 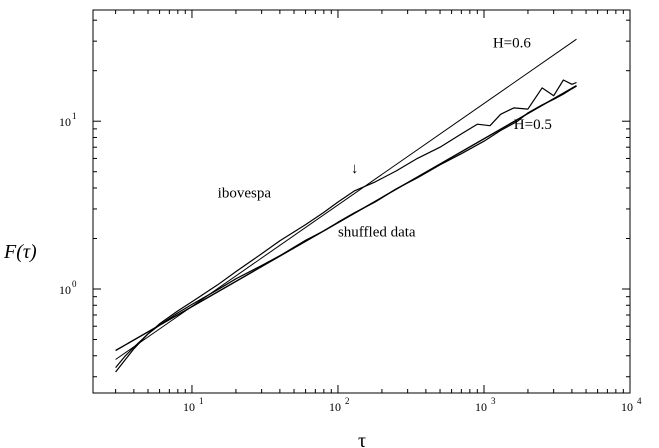 What do you see at coordinates (74, 284) in the screenshot?
I see `y-tick-exponent: 0` at bounding box center [74, 284].